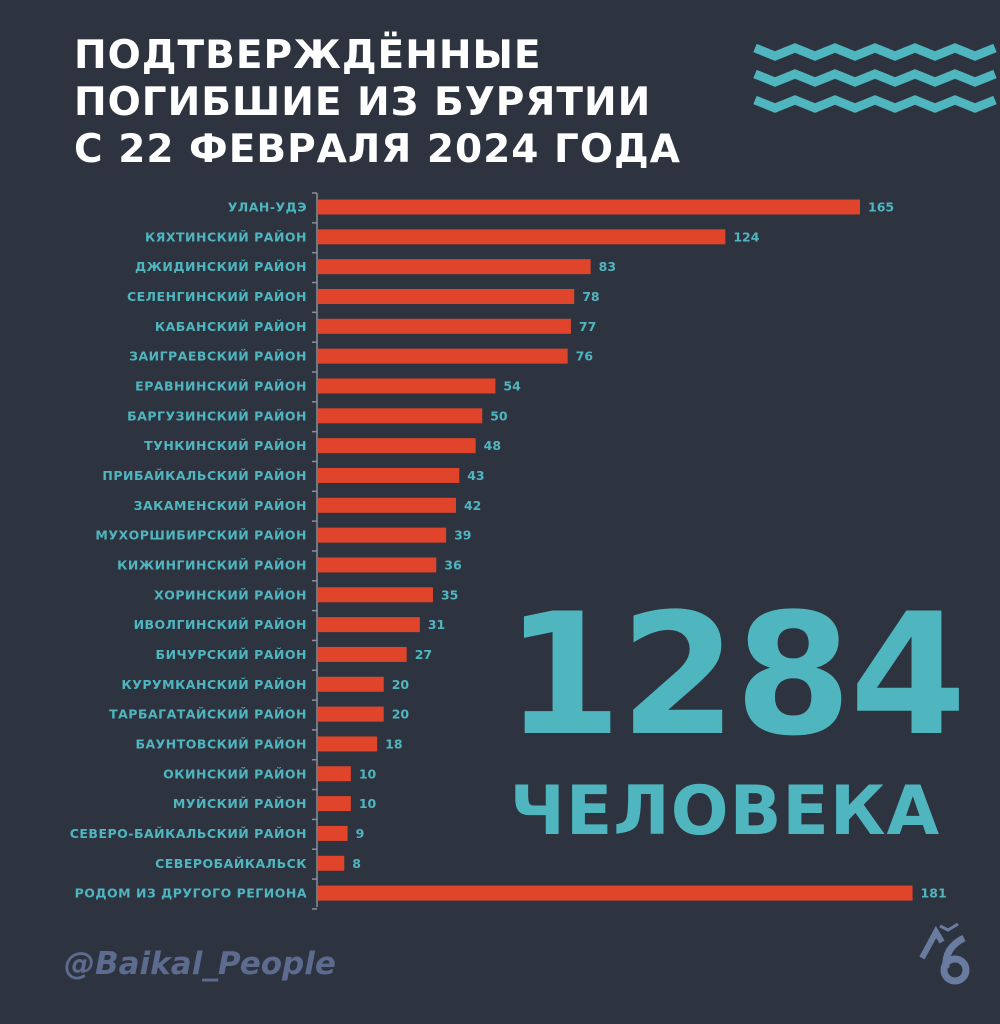  Describe the element at coordinates (240, 803) in the screenshot. I see `category-label: МУЙСКИЙ РАЙОН` at that location.